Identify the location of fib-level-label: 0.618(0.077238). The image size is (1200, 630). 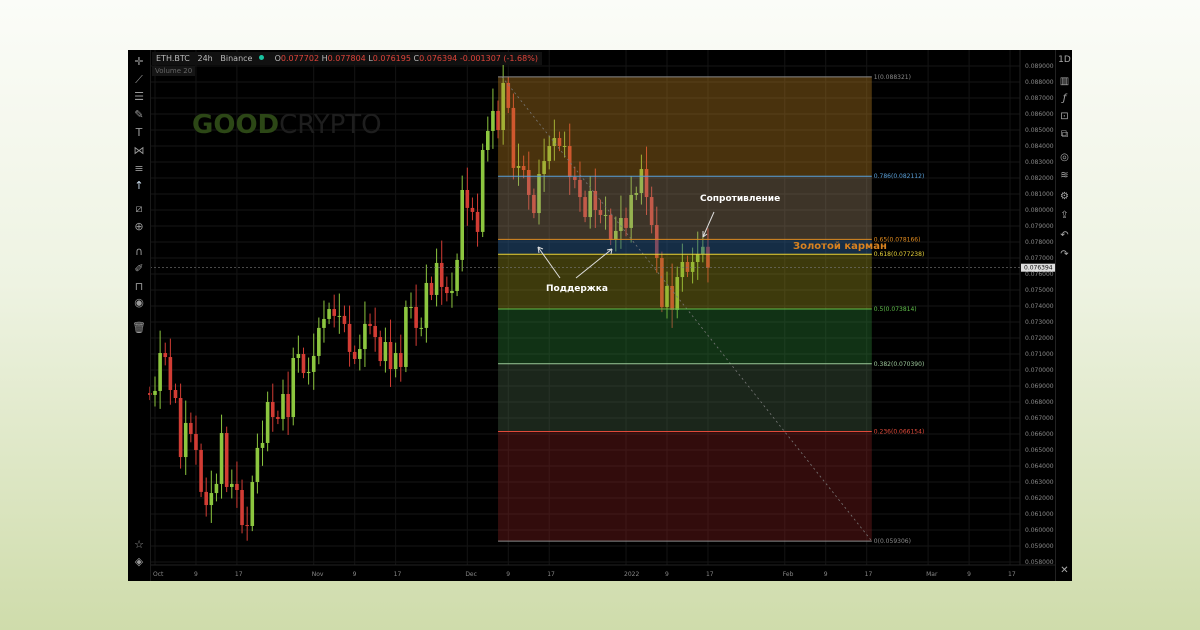
(899, 254).